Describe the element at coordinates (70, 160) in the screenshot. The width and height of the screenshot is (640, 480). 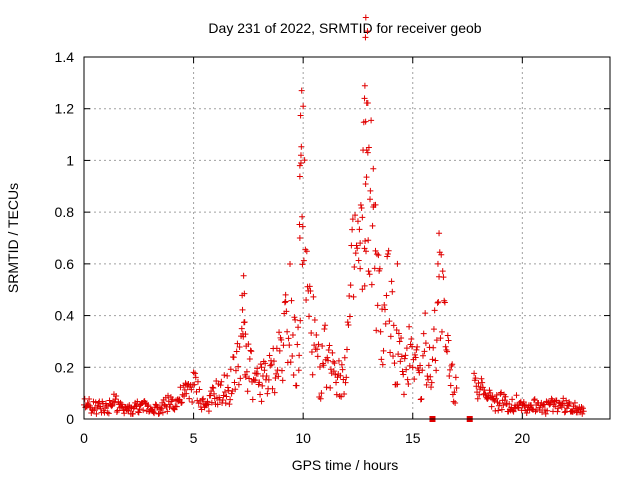
I see `y-tick-label: 1` at that location.